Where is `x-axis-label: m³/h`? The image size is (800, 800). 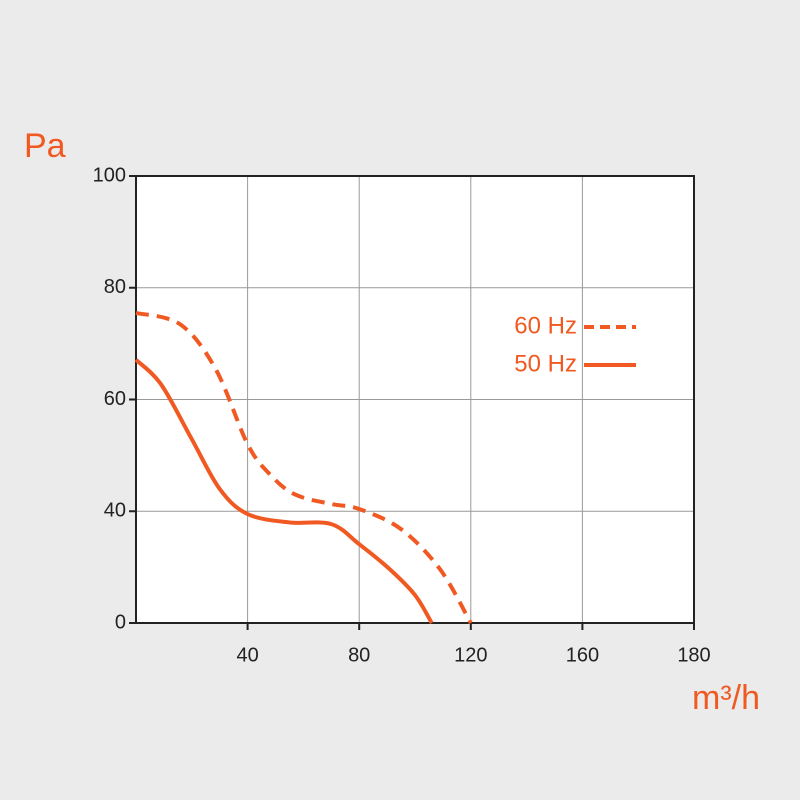 x-axis-label: m³/h is located at coordinates (726, 698).